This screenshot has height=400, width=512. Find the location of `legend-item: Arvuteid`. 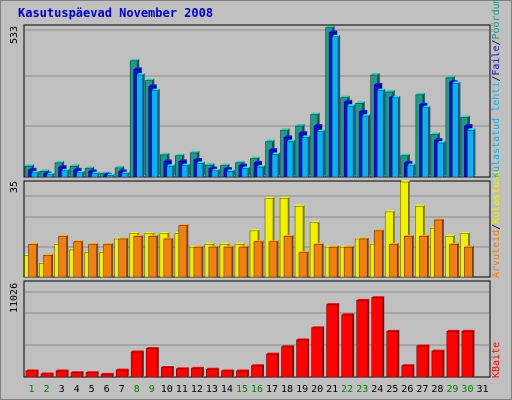

legend-item: Arvuteid is located at coordinates (496, 254).